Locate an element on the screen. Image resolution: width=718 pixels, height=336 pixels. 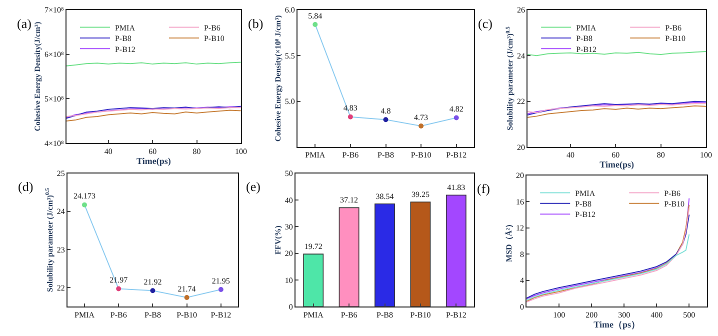
y-tick-label: 40 is located at coordinates (288, 200).